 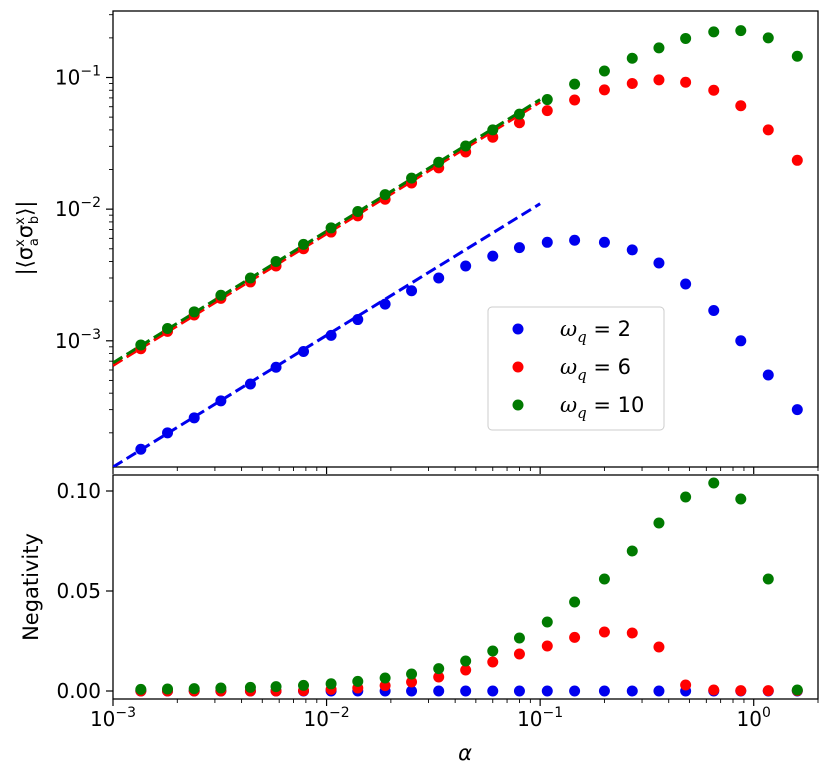 What do you see at coordinates (78, 208) in the screenshot?
I see `top-y-tick-label: 10⁻²` at bounding box center [78, 208].